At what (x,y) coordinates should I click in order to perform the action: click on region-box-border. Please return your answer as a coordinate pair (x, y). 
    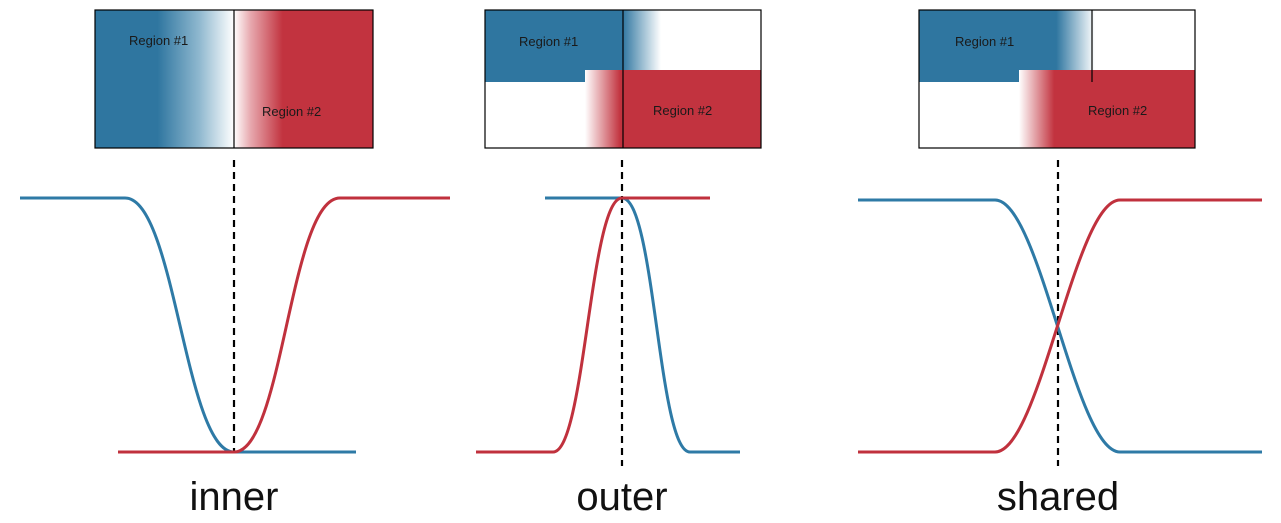
    Looking at the image, I should click on (1057, 79).